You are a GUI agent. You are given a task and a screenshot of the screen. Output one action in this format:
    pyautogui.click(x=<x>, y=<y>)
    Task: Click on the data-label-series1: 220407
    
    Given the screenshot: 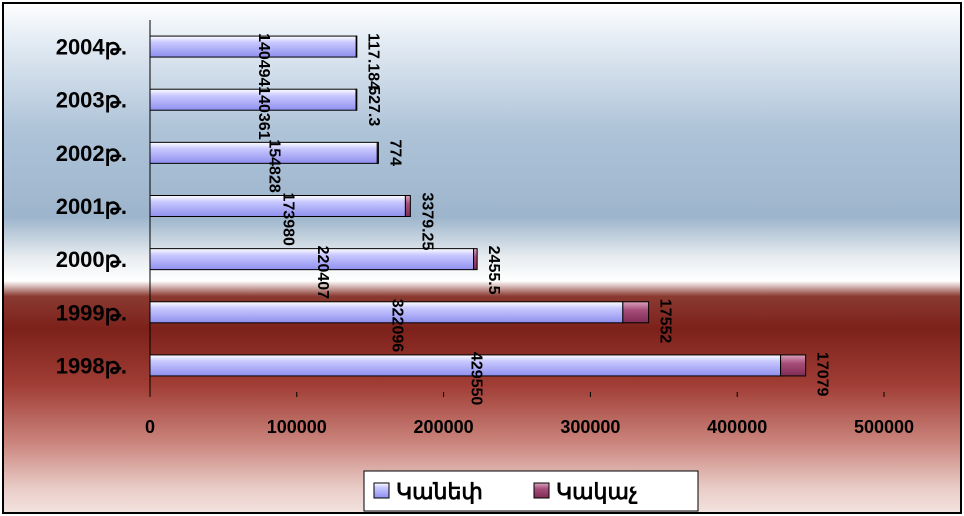 What is the action you would take?
    pyautogui.click(x=322, y=272)
    